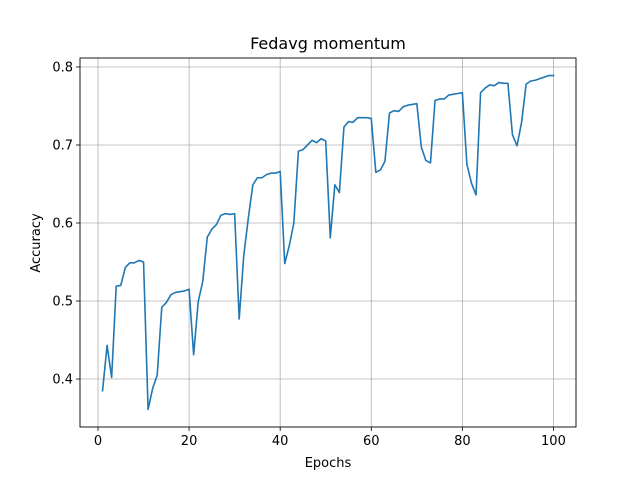  Describe the element at coordinates (36, 243) in the screenshot. I see `y-axis-label: Accuracy` at that location.